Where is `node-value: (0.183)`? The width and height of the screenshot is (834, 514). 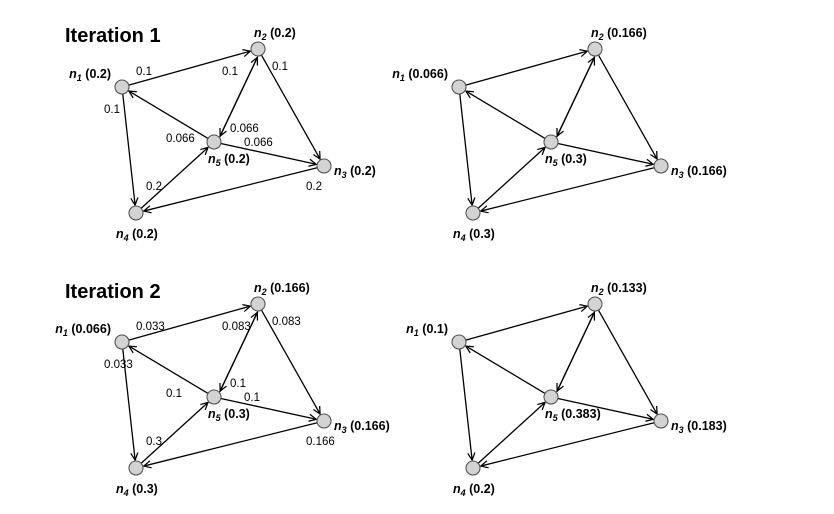 node-value: (0.183) is located at coordinates (705, 426).